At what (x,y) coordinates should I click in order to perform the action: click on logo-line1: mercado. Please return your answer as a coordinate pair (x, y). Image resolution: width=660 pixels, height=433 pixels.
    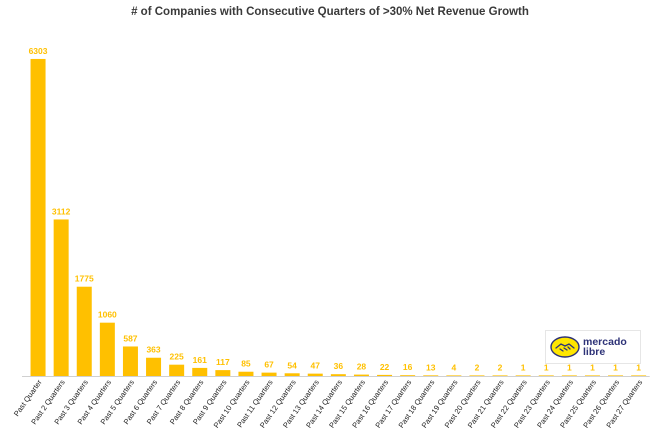
    Looking at the image, I should click on (605, 342).